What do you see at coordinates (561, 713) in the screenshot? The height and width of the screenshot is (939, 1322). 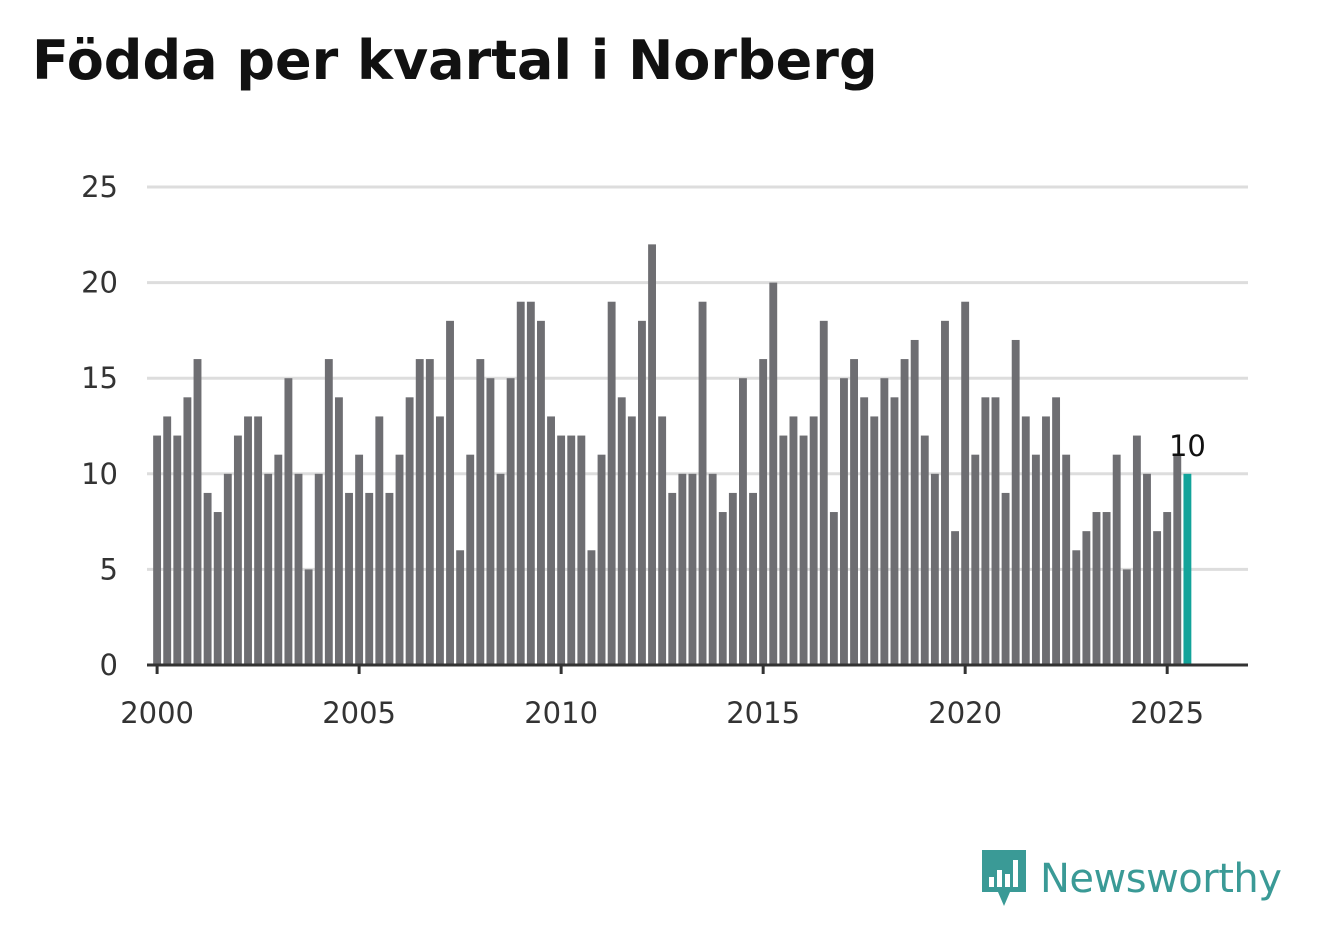 I see `x-tick-label-2010: 2010` at bounding box center [561, 713].